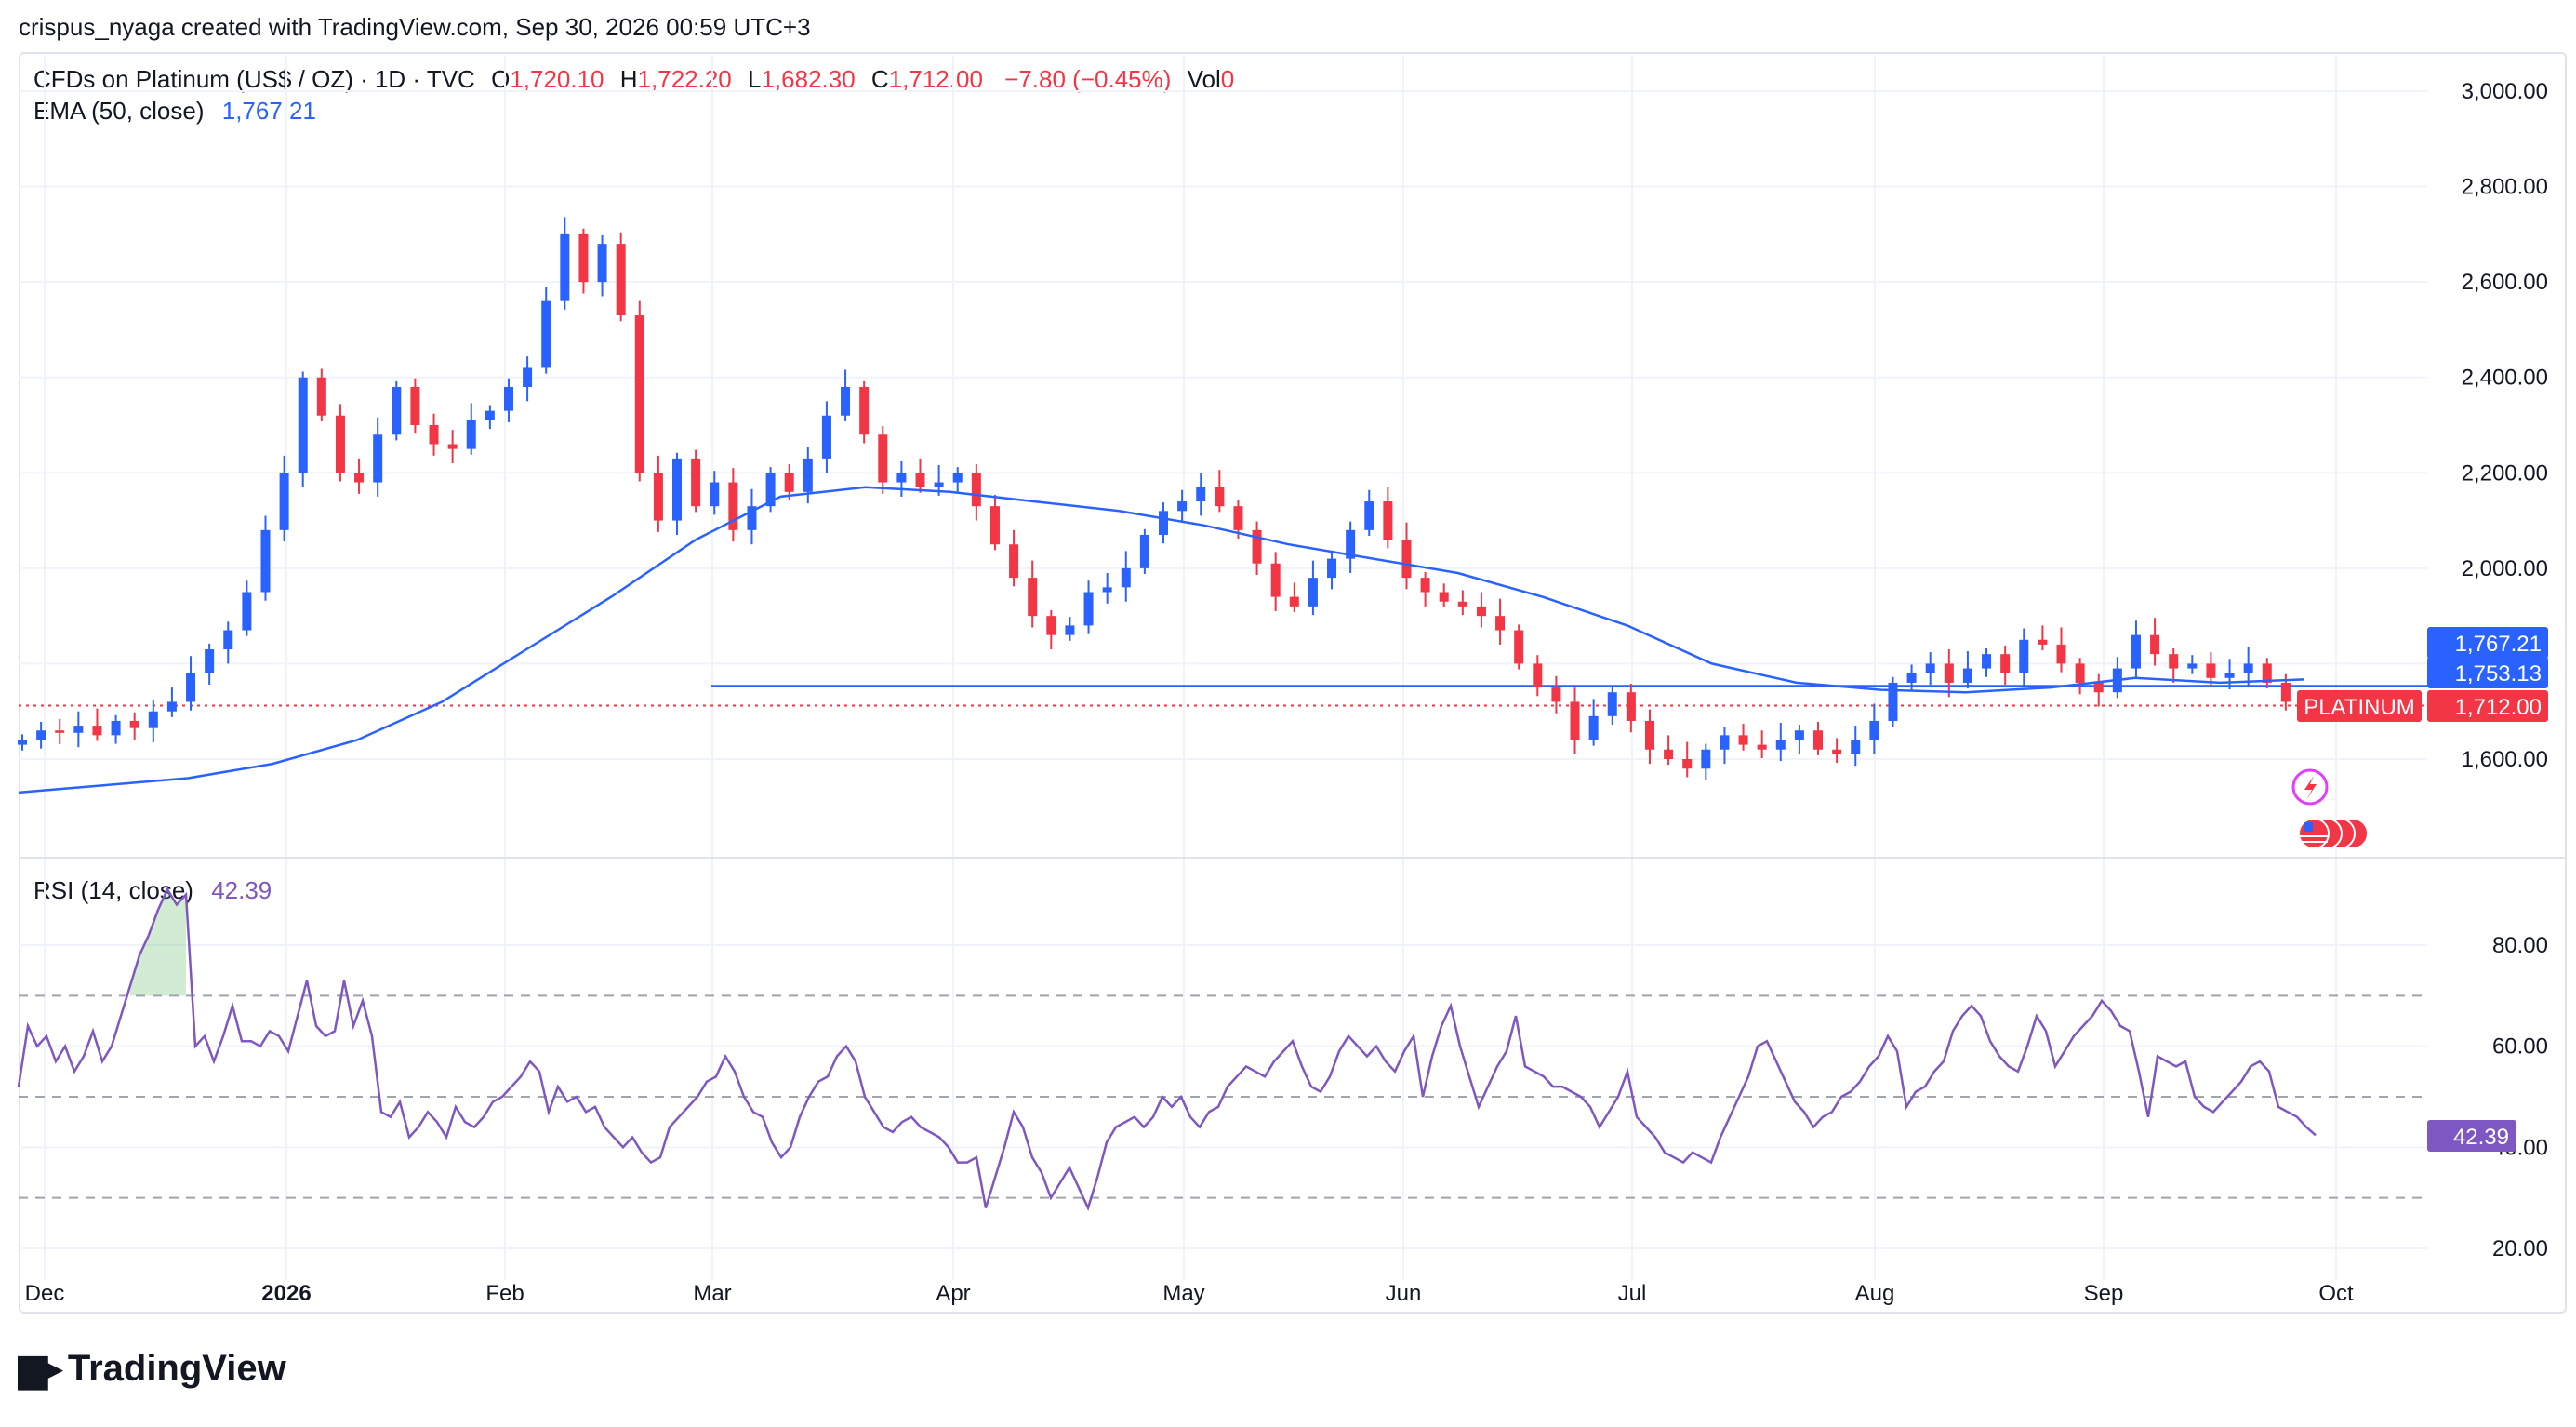 The image size is (2576, 1427). What do you see at coordinates (1204, 79) in the screenshot?
I see `volume-label: Vol` at bounding box center [1204, 79].